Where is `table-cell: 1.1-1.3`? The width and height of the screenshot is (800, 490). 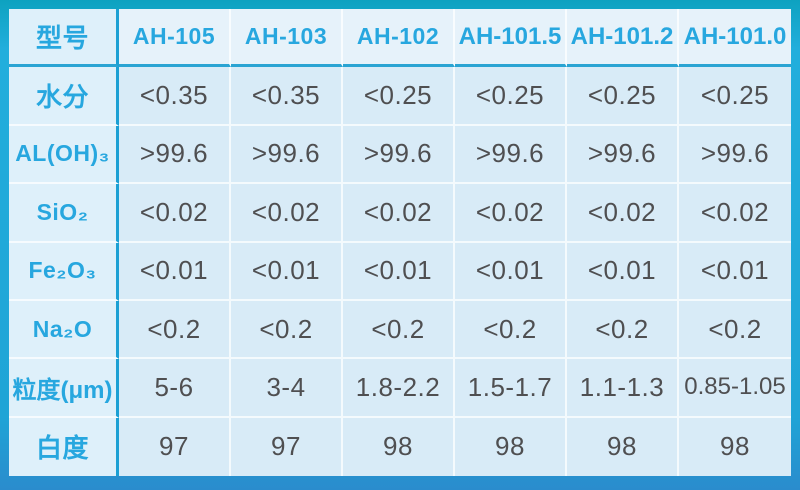
table-cell: 1.1-1.3 is located at coordinates (623, 388).